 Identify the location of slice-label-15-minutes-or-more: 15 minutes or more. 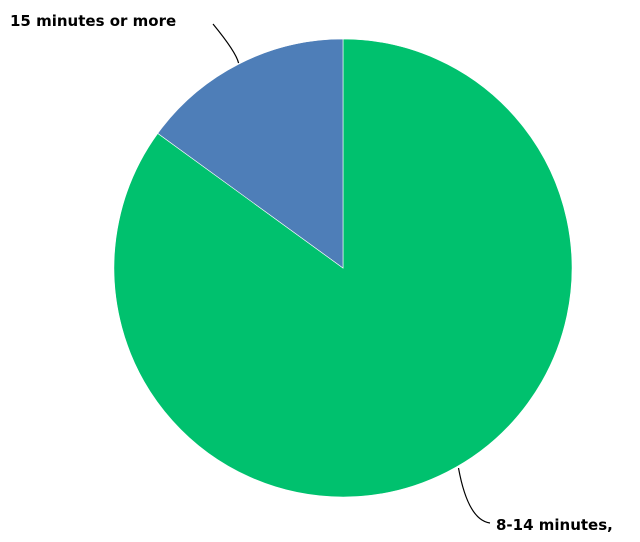
(93, 21).